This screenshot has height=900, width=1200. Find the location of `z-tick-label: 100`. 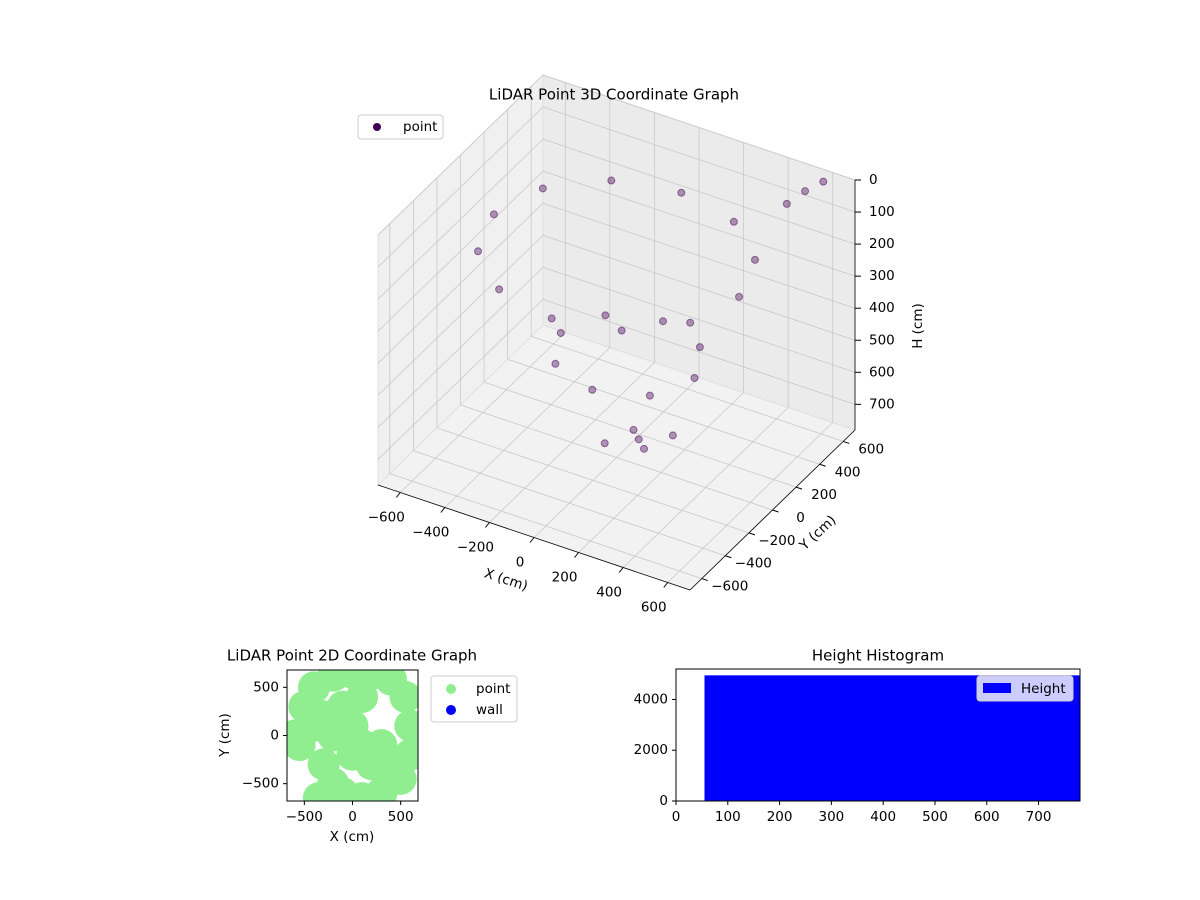

z-tick-label: 100 is located at coordinates (882, 212).